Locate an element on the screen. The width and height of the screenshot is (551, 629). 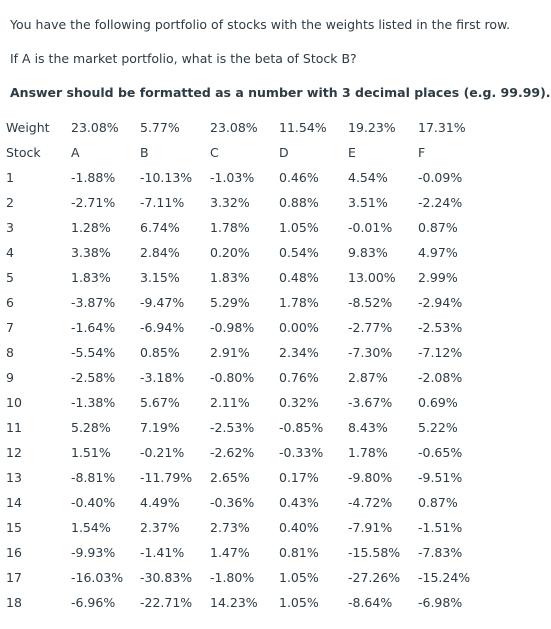
period-number: 1 is located at coordinates (10, 177).